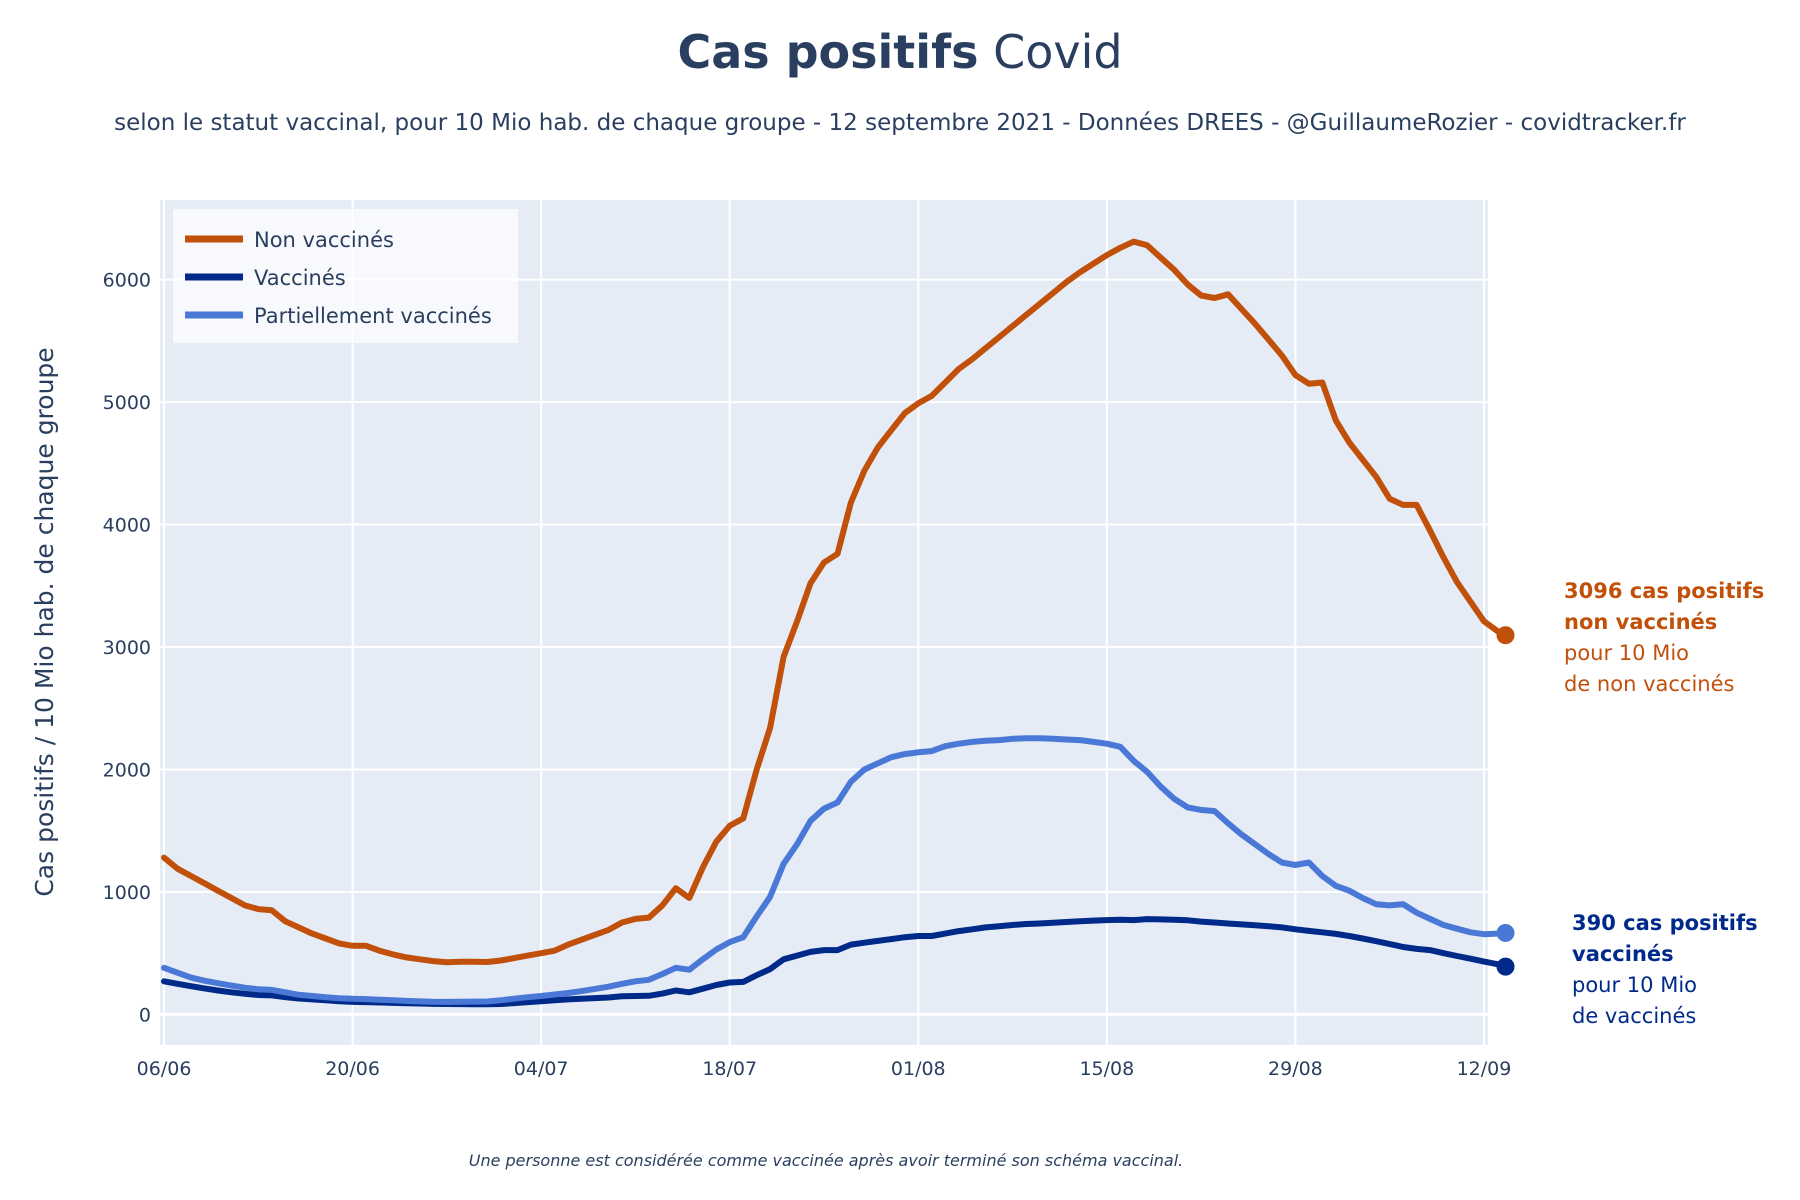  Describe the element at coordinates (127, 526) in the screenshot. I see `y-tick-label: 4000` at that location.